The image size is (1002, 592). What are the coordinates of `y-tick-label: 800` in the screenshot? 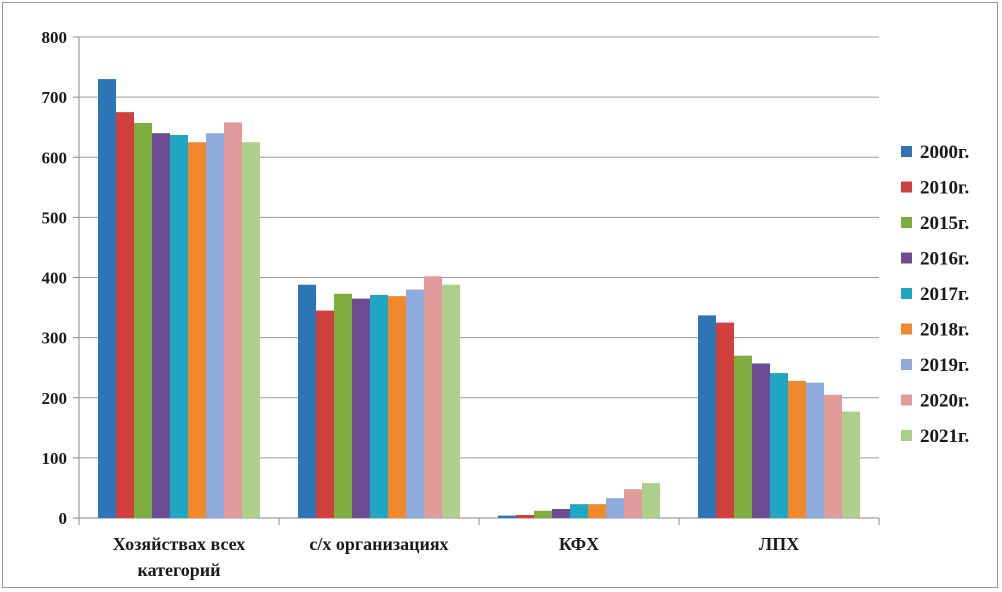 It's located at (55, 37).